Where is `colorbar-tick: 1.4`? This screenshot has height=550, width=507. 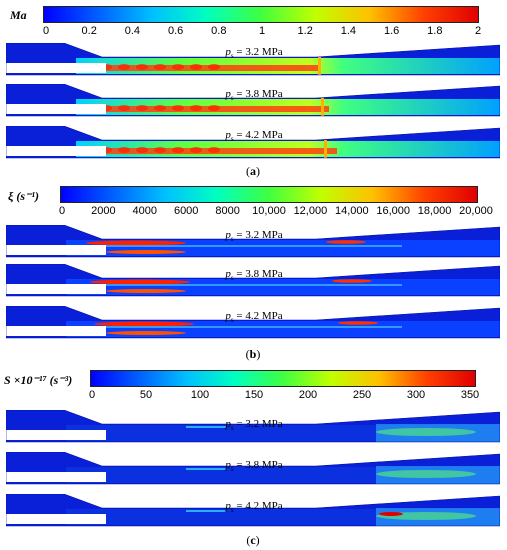
colorbar-tick: 1.4 is located at coordinates (348, 31).